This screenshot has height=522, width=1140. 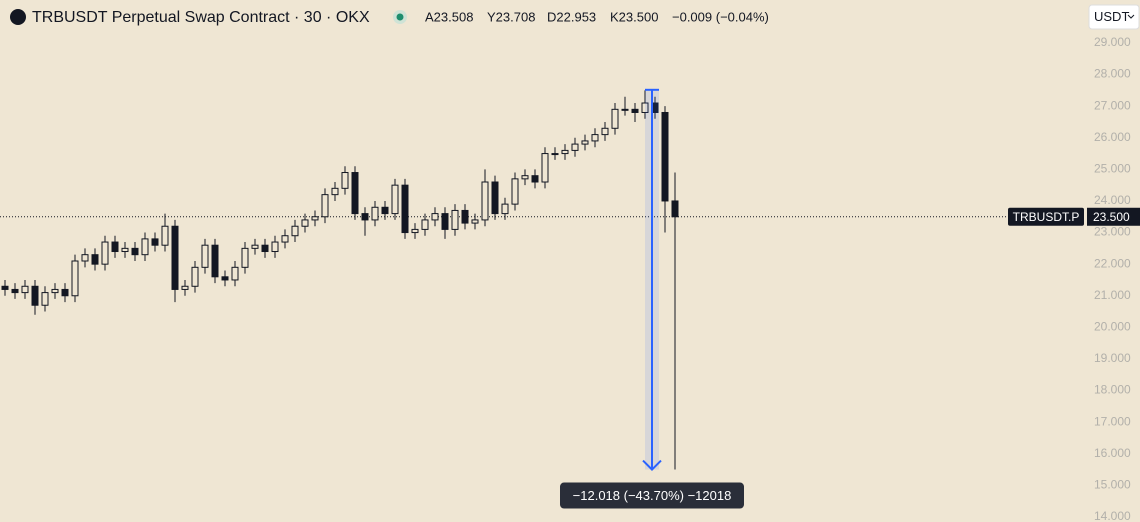 I want to click on price-label: 23.500, so click(x=1111, y=217).